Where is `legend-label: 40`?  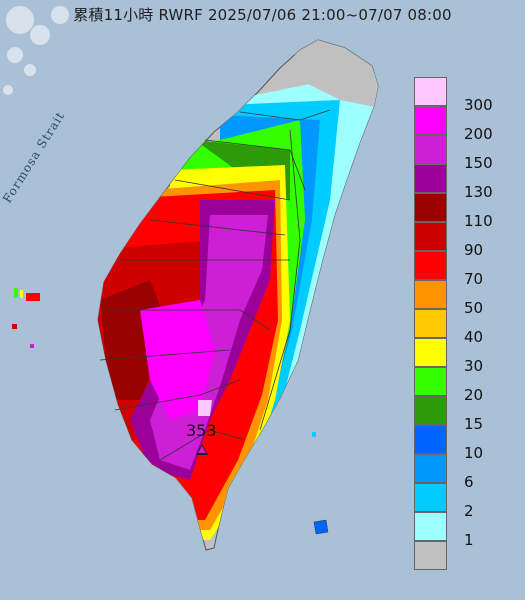 legend-label: 40 is located at coordinates (474, 337).